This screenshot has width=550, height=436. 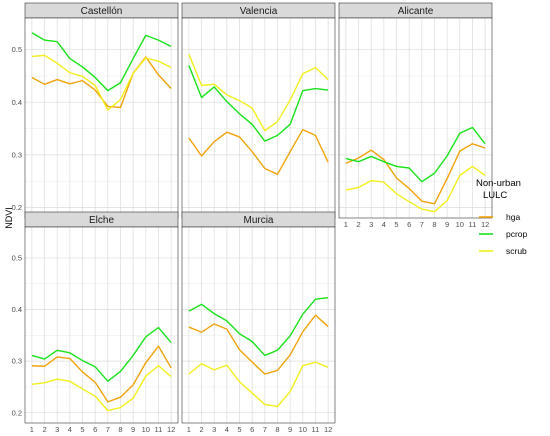 What do you see at coordinates (258, 152) in the screenshot?
I see `series-line-valencia-hga` at bounding box center [258, 152].